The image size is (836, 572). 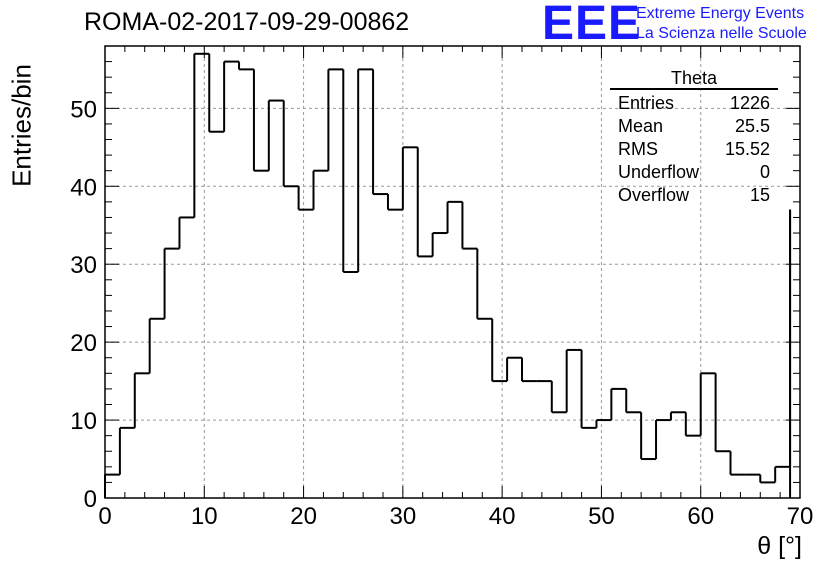 What do you see at coordinates (720, 13) in the screenshot?
I see `logo-caption-line1: Extreme Energy Events` at bounding box center [720, 13].